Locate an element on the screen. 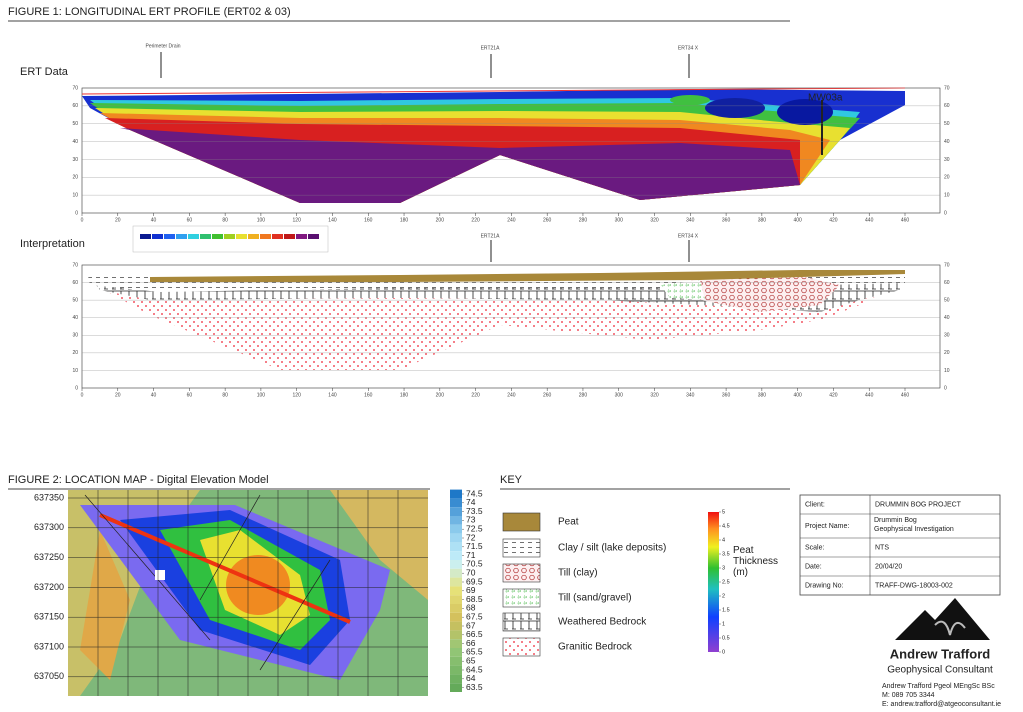 The image size is (1023, 712). x-tick-label: 340 is located at coordinates (690, 395).